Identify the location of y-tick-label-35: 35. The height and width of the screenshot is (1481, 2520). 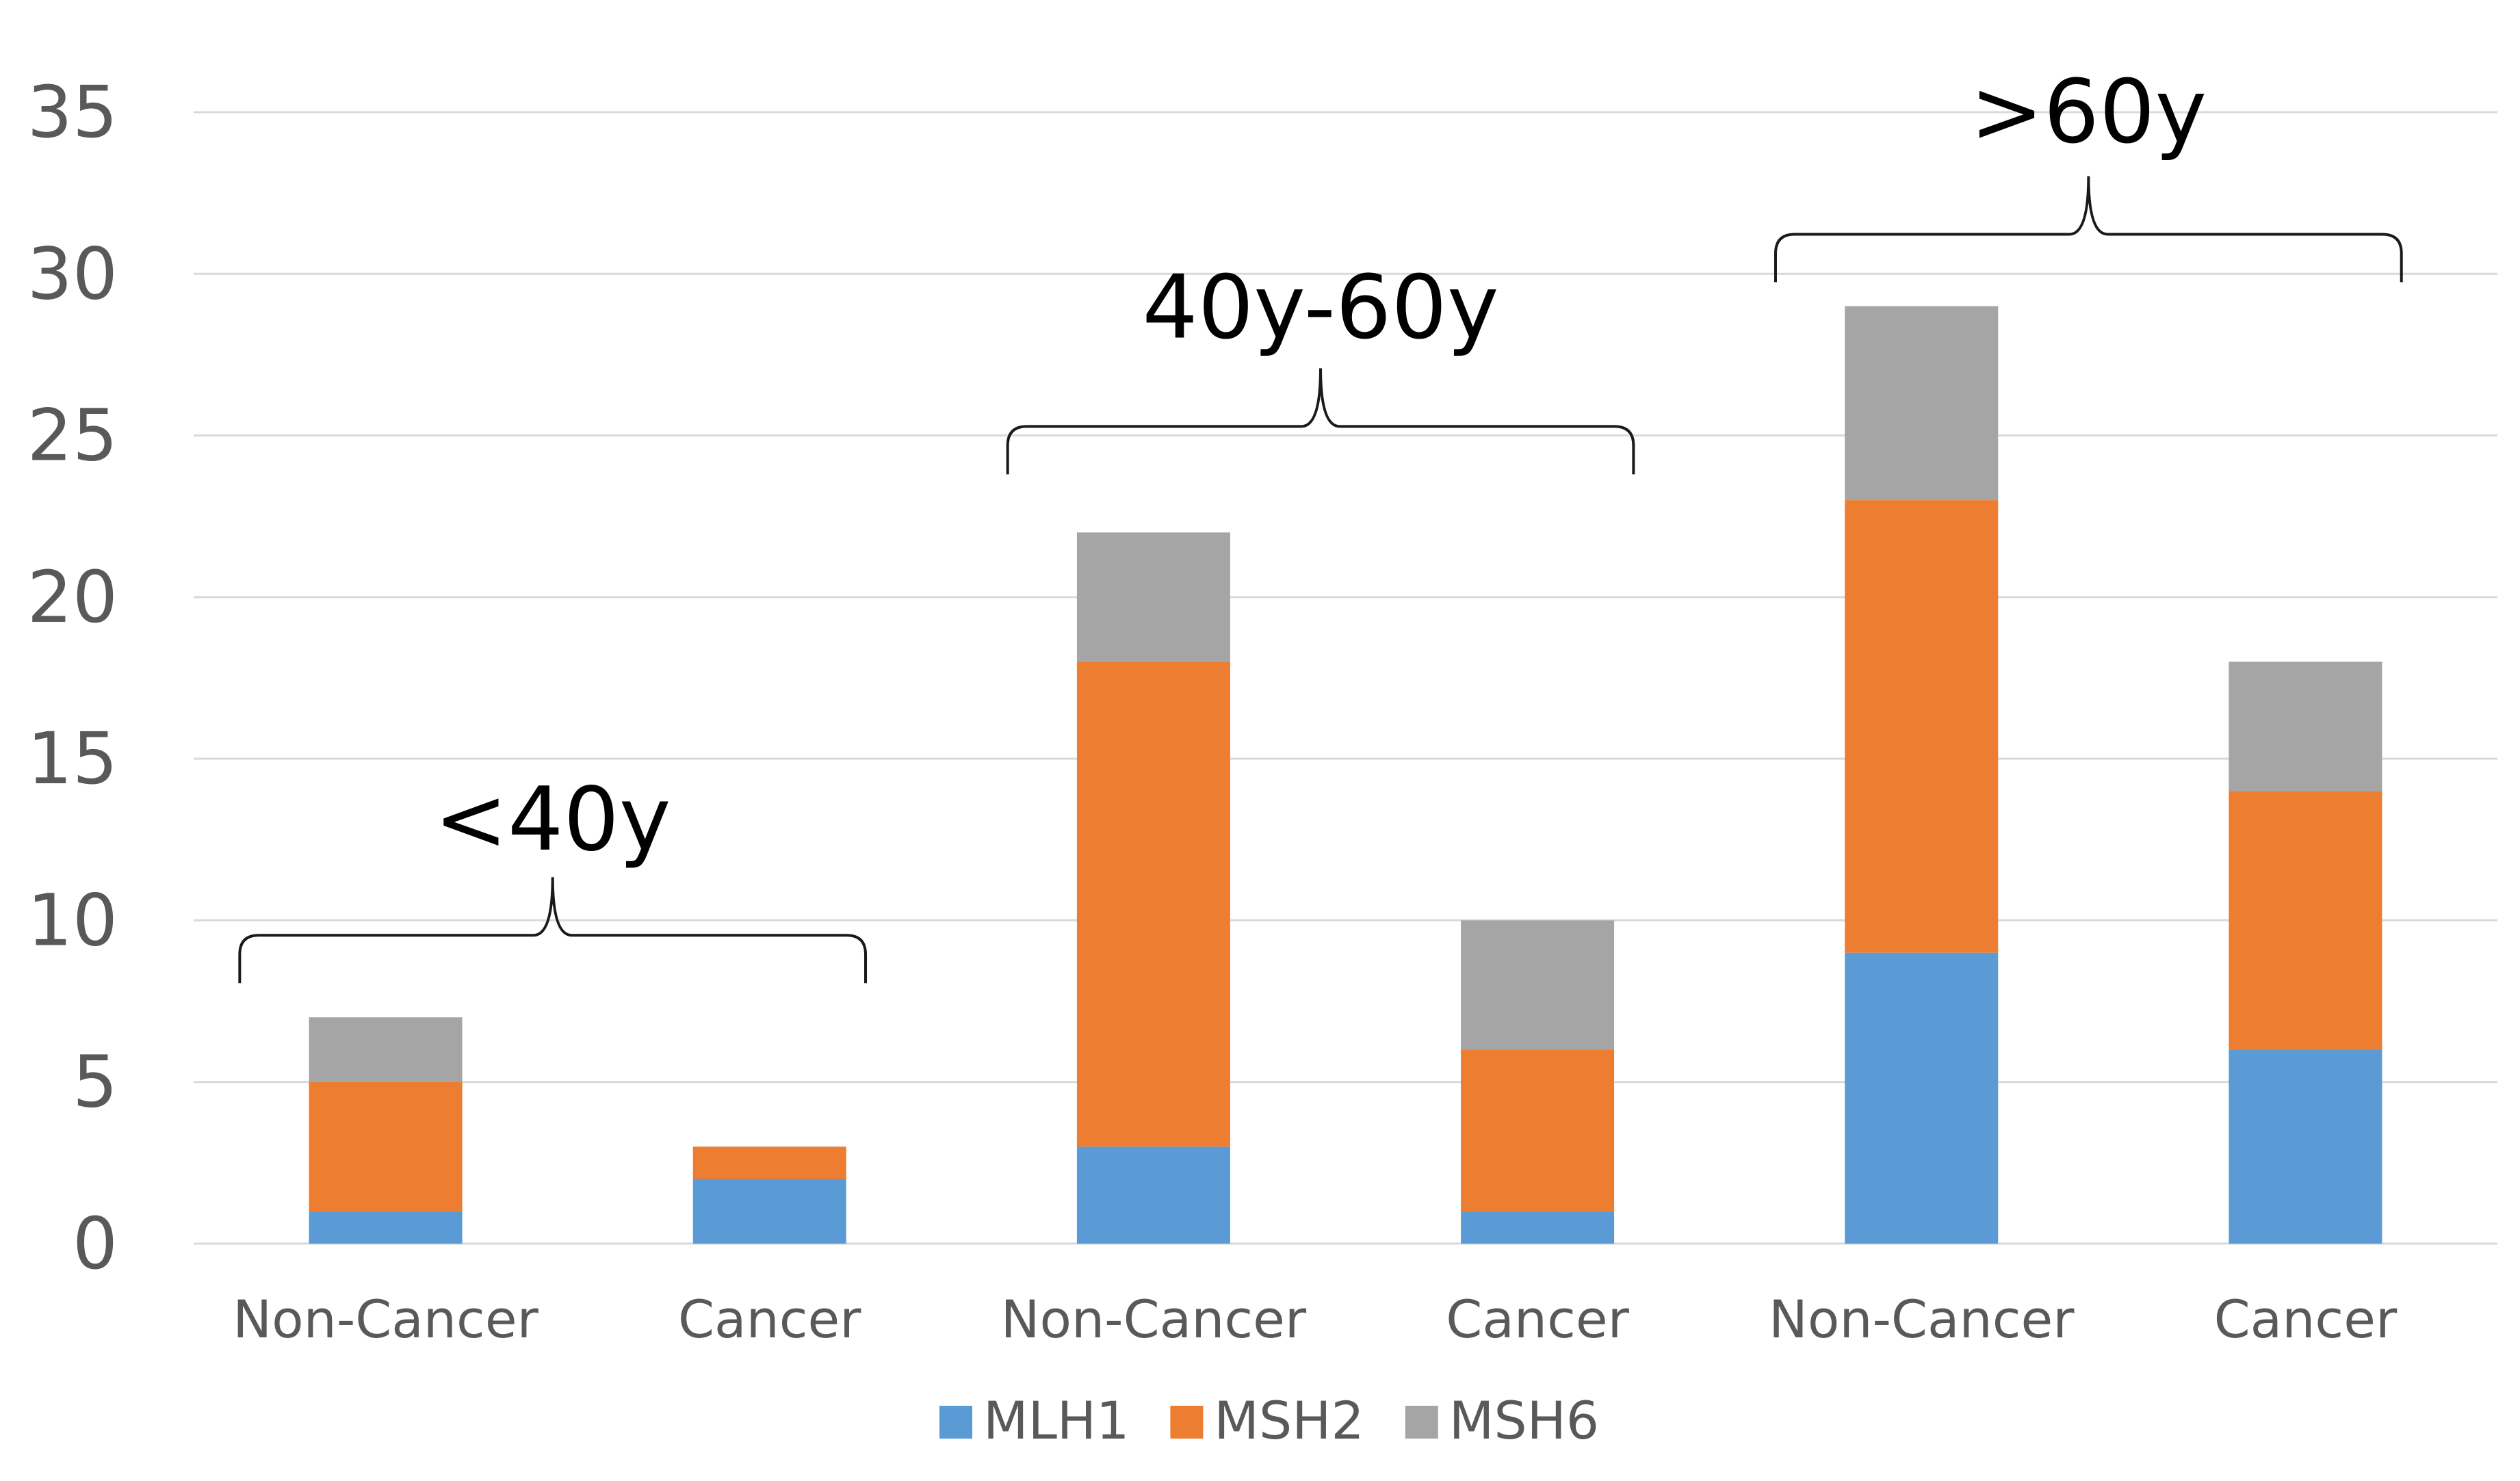
(72, 112).